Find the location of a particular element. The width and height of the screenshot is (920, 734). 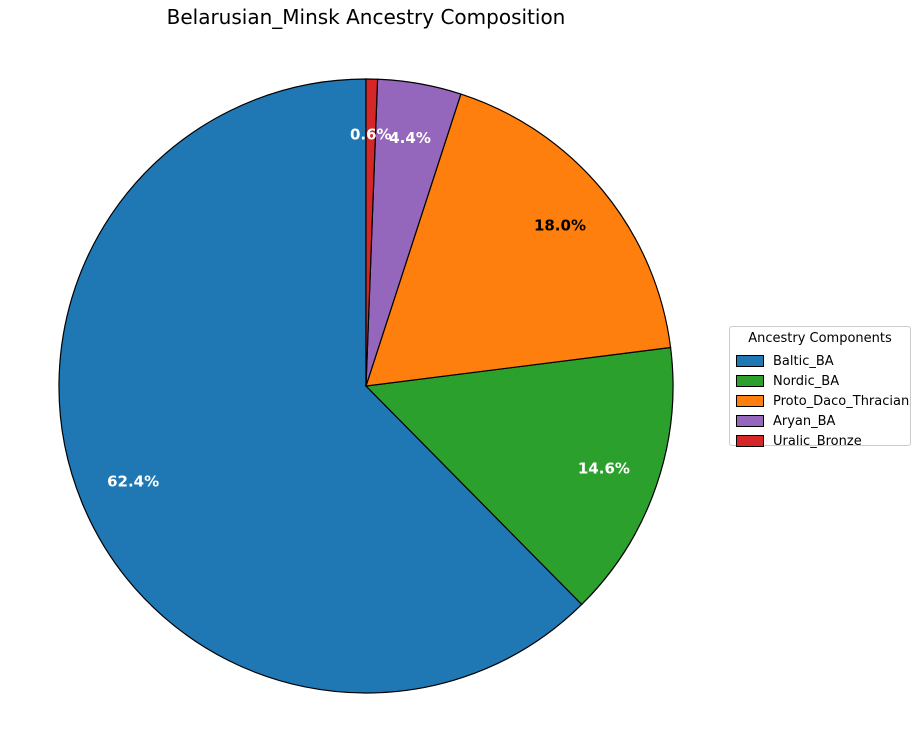

legend-item-aryan-ba: Aryan_BA is located at coordinates (820, 421).